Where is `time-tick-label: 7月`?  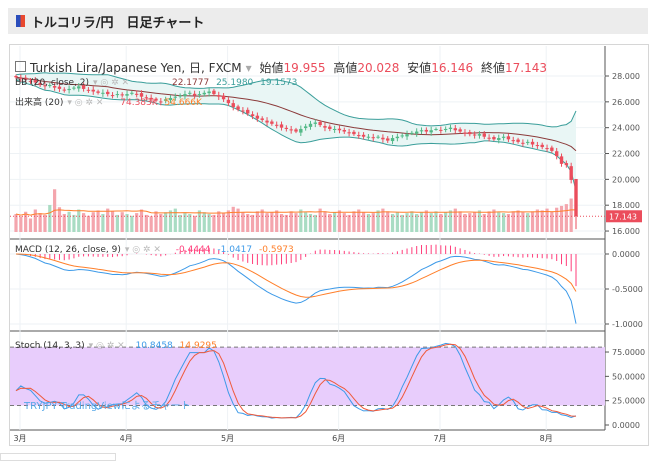 time-tick-label: 7月 is located at coordinates (439, 438).